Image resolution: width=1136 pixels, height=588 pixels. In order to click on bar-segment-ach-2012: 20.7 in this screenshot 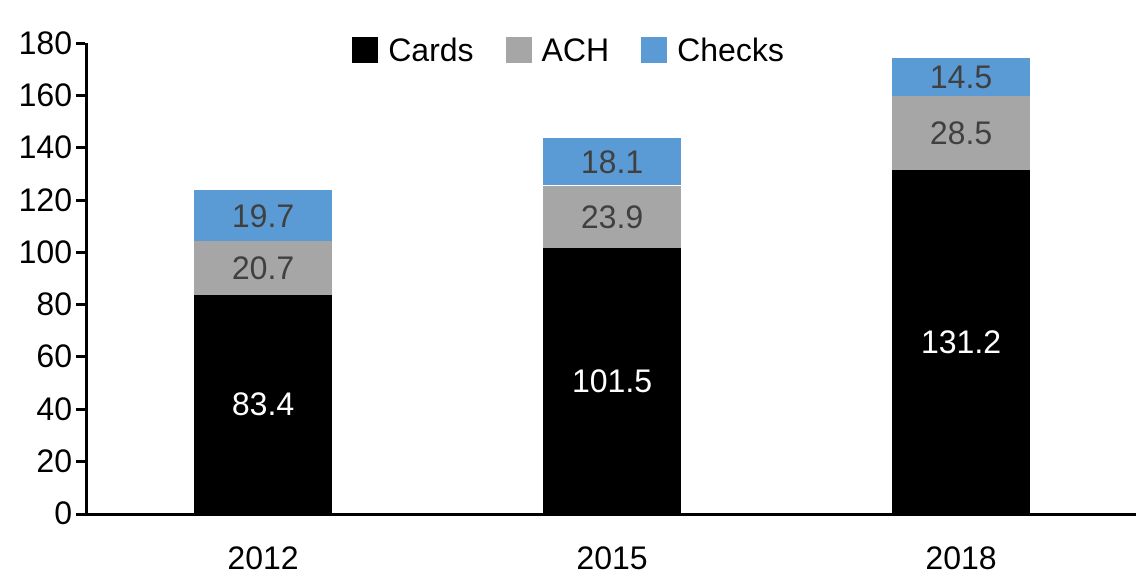, I will do `click(263, 268)`.